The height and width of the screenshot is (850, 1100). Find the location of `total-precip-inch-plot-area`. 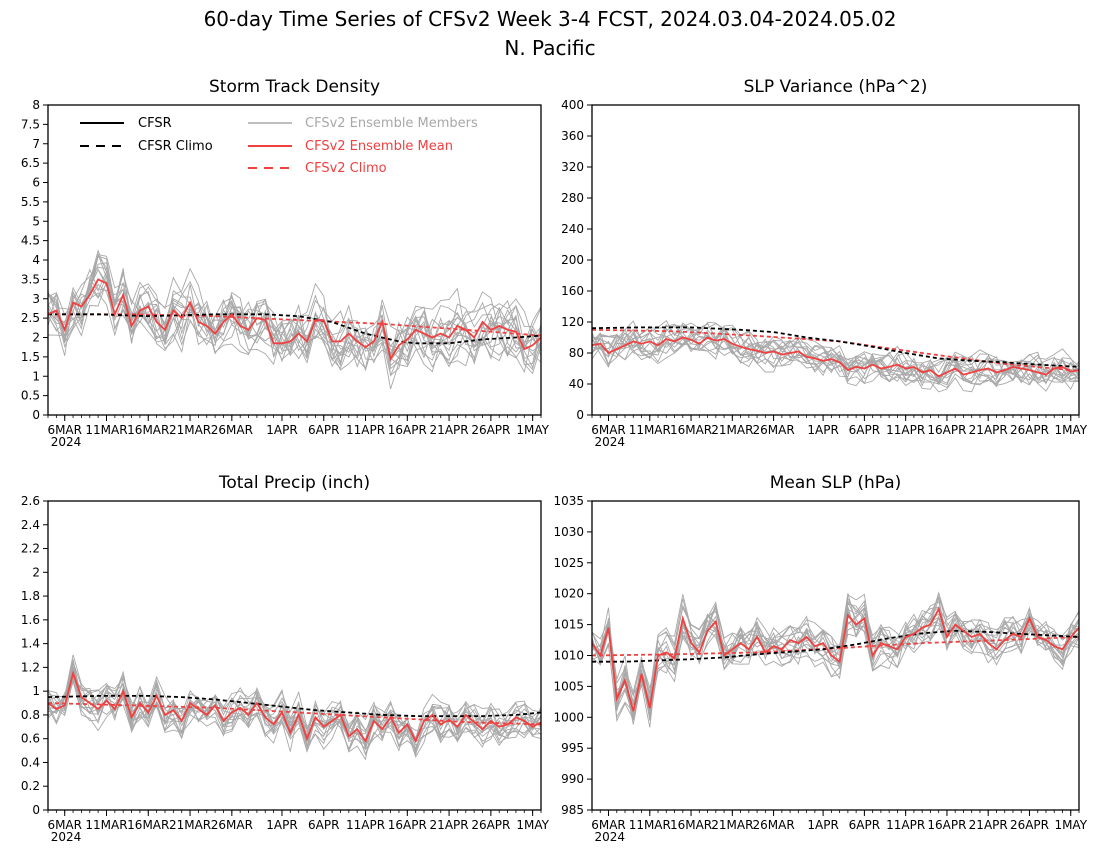

total-precip-inch-plot-area is located at coordinates (294, 707).